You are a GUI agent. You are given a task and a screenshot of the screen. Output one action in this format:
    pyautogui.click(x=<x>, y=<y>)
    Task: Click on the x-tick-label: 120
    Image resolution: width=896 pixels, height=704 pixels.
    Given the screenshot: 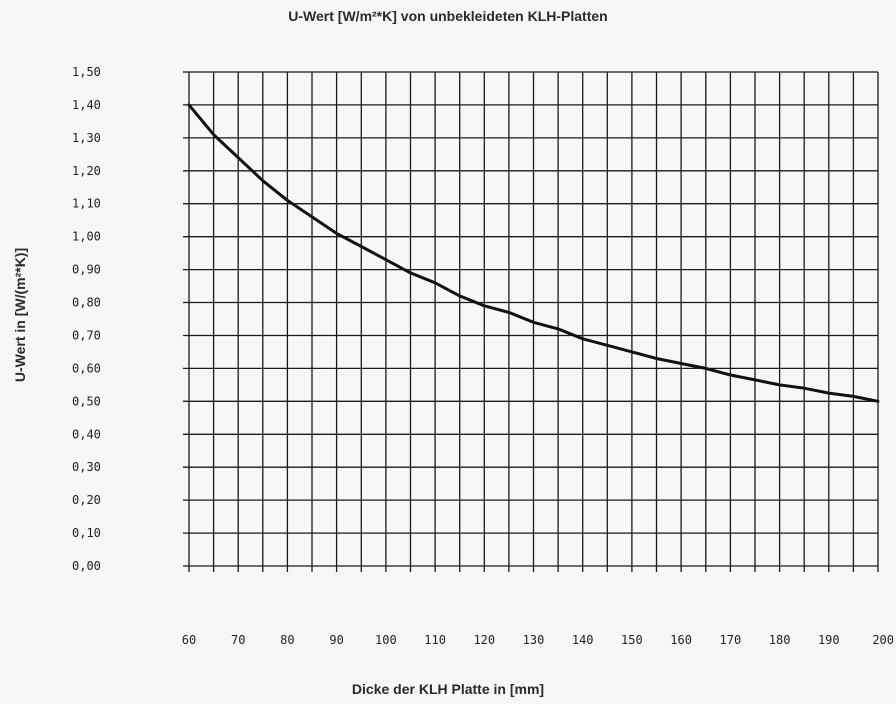 What is the action you would take?
    pyautogui.click(x=484, y=640)
    